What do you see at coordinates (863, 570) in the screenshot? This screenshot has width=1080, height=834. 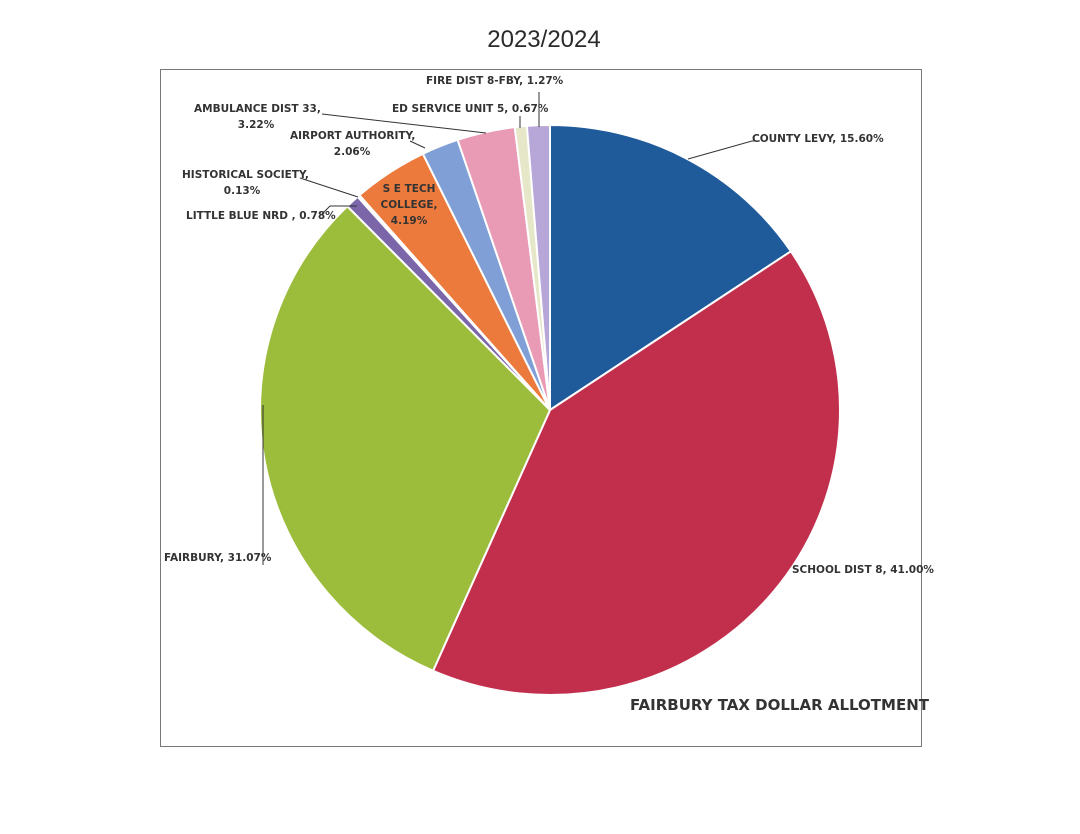 I see `label-school-dist: SCHOOL DIST 8, 41.00%` at bounding box center [863, 570].